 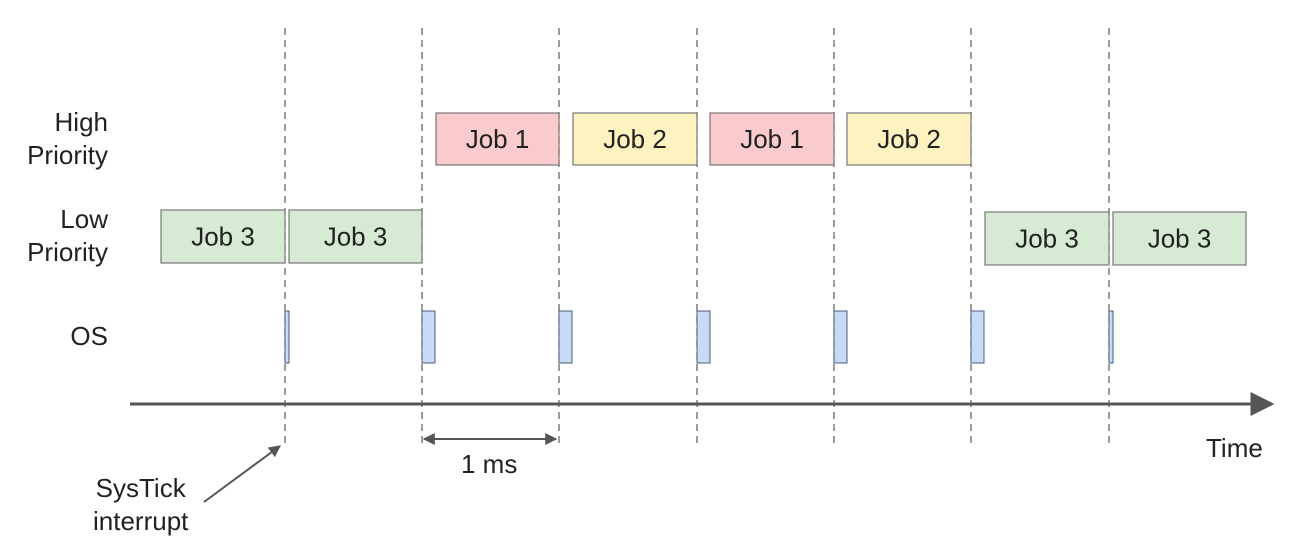 I want to click on systick-pointer-arrow, so click(x=242, y=474).